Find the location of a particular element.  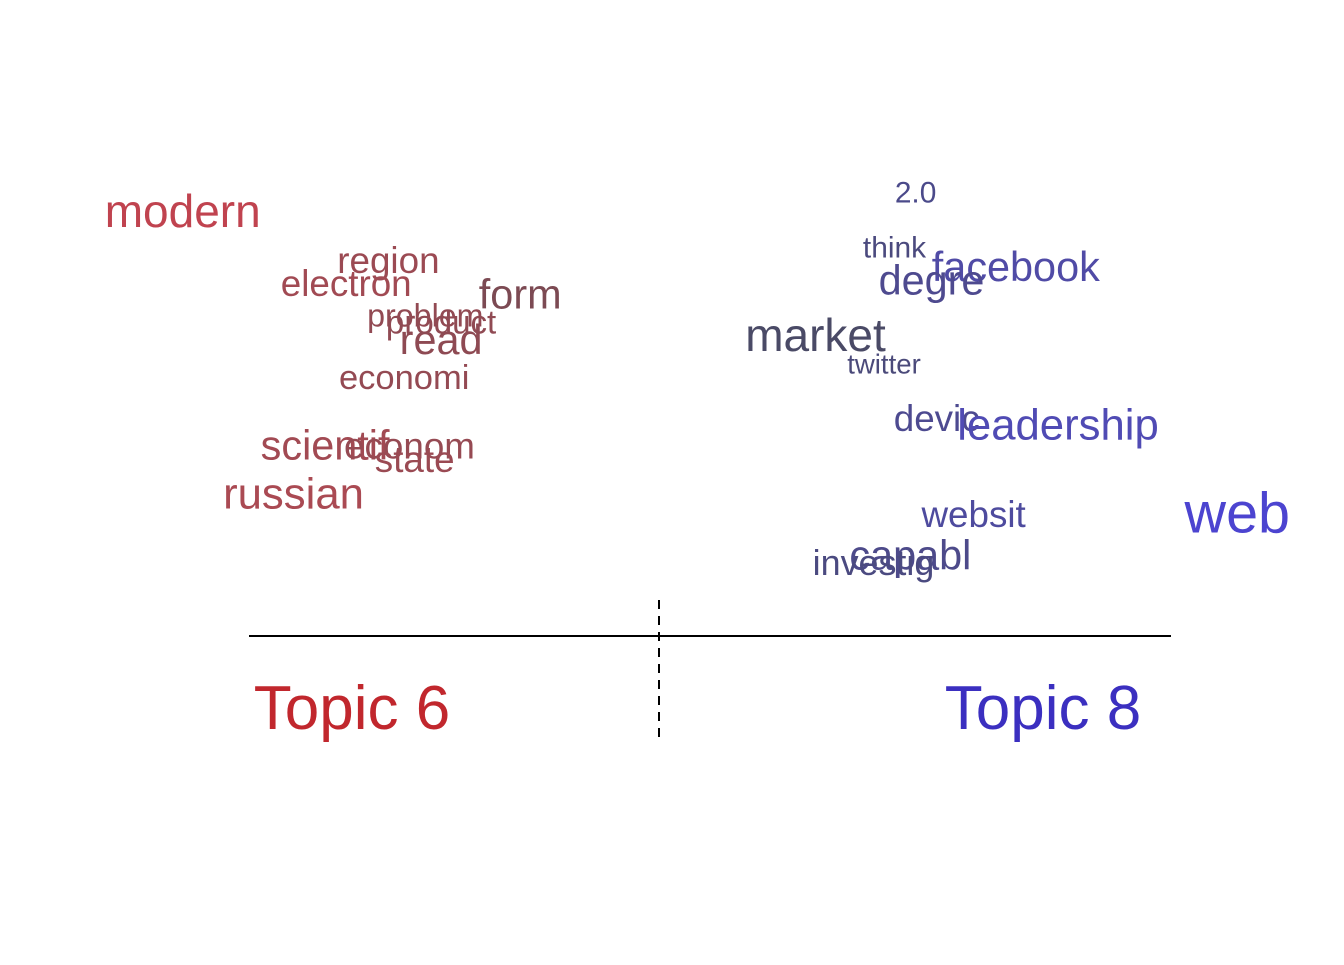

word-label: econom is located at coordinates (409, 446).